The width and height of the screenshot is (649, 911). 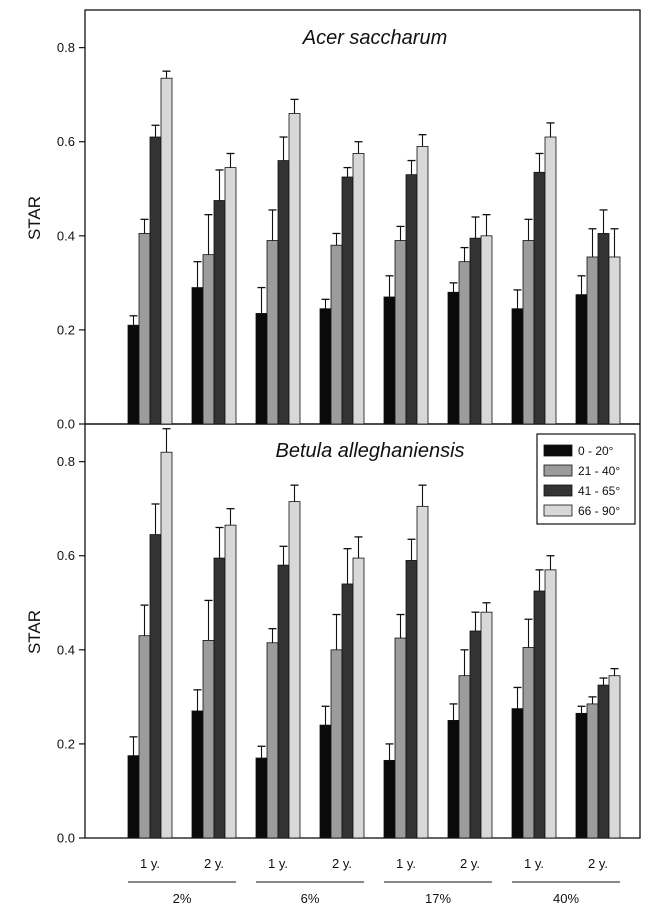 What do you see at coordinates (369, 451) in the screenshot?
I see `bottom-panel-title: Betula alleghaniensis` at bounding box center [369, 451].